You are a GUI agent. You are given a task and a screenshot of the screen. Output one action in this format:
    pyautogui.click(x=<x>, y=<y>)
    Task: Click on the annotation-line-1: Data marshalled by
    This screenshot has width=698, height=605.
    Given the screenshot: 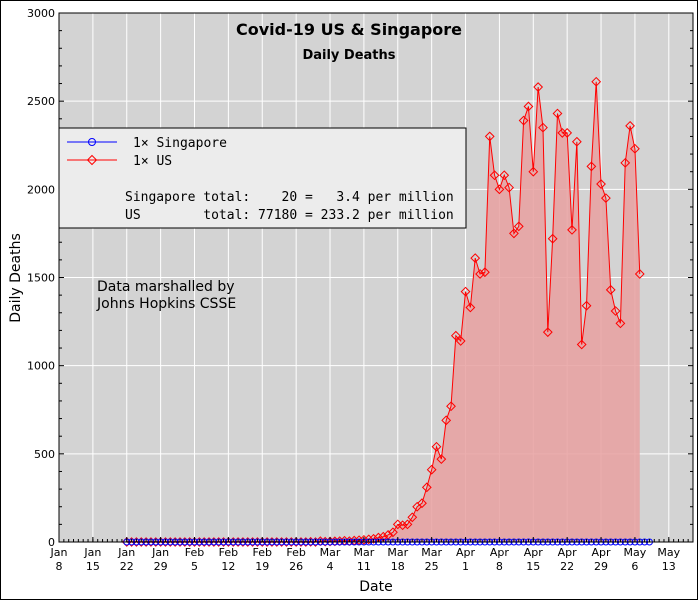 What is the action you would take?
    pyautogui.click(x=166, y=287)
    